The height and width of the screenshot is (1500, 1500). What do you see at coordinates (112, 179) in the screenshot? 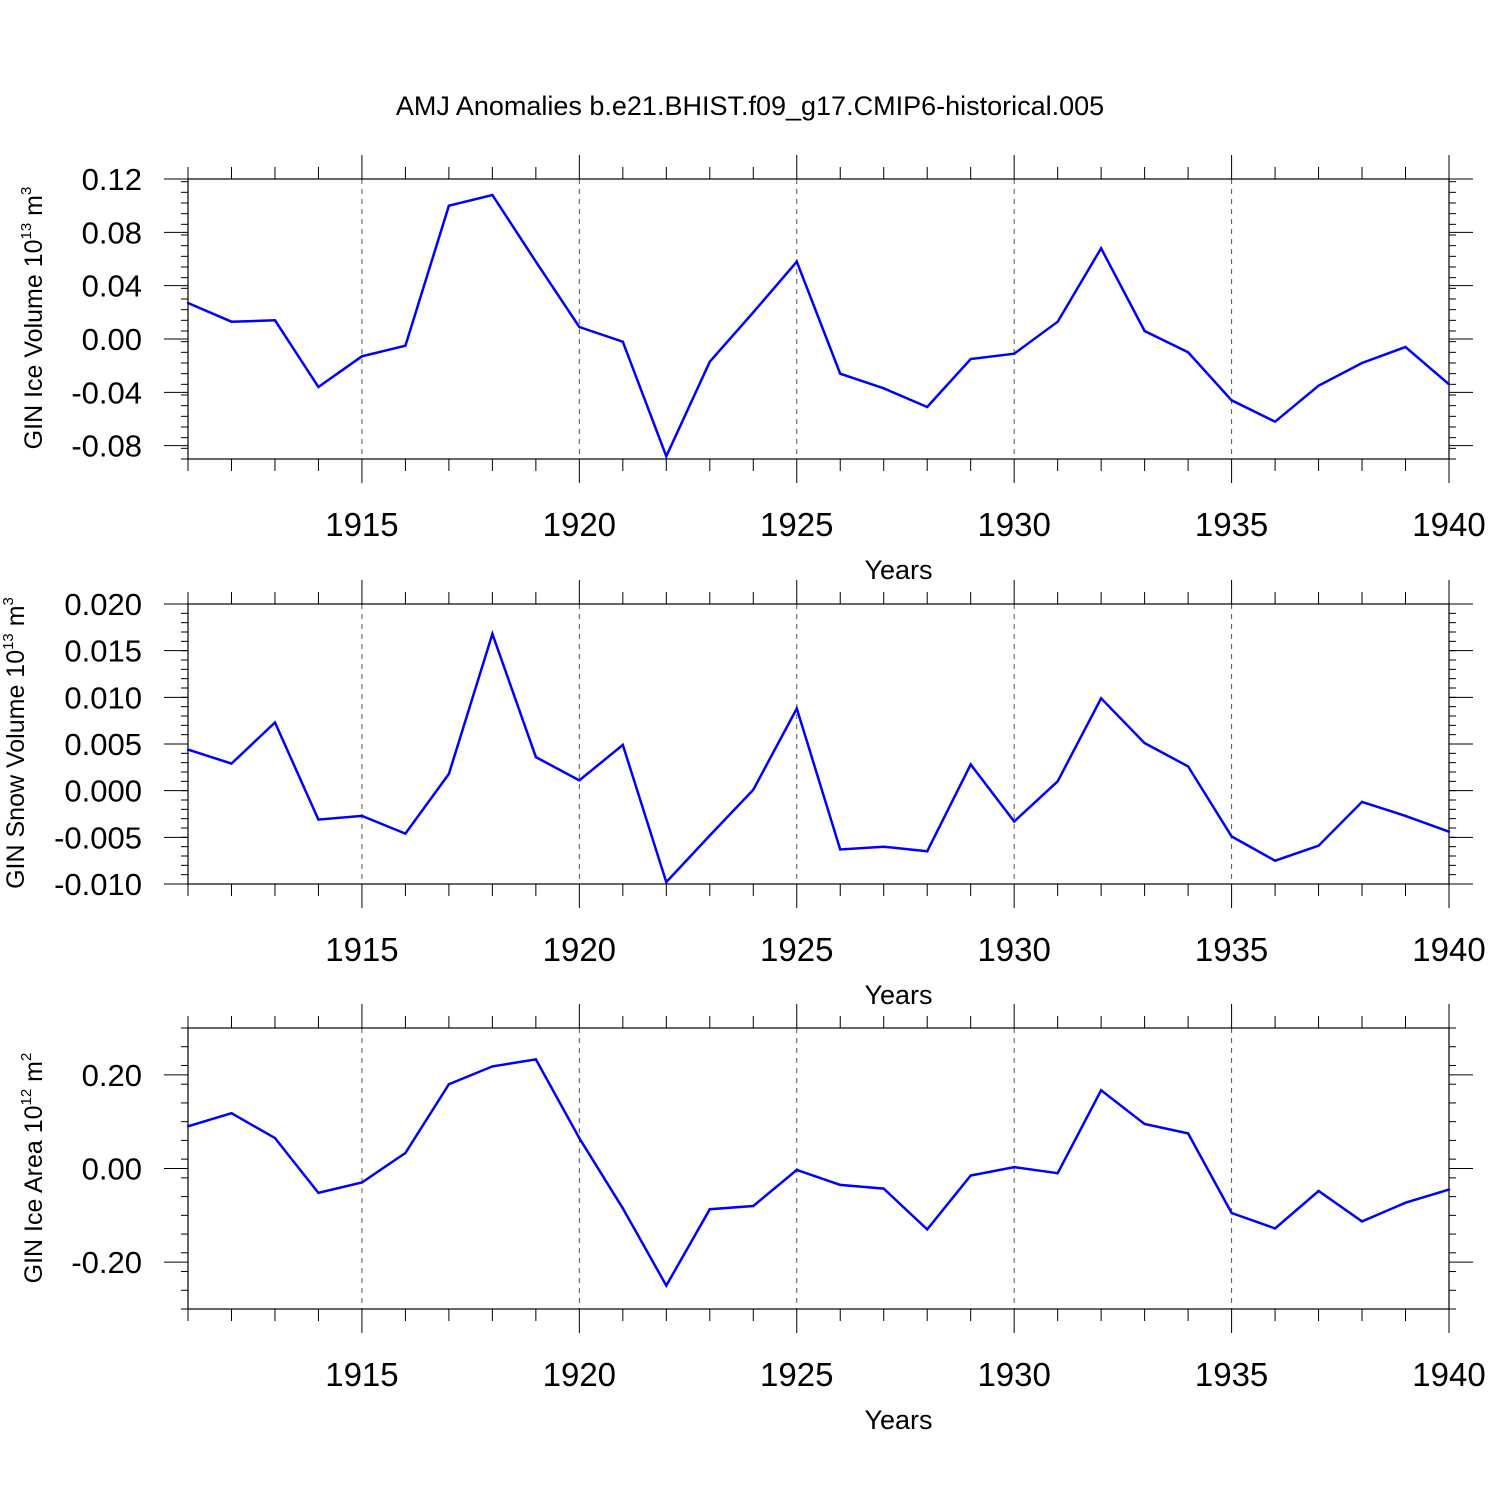
I see `y-tick-label: 0.12` at bounding box center [112, 179].